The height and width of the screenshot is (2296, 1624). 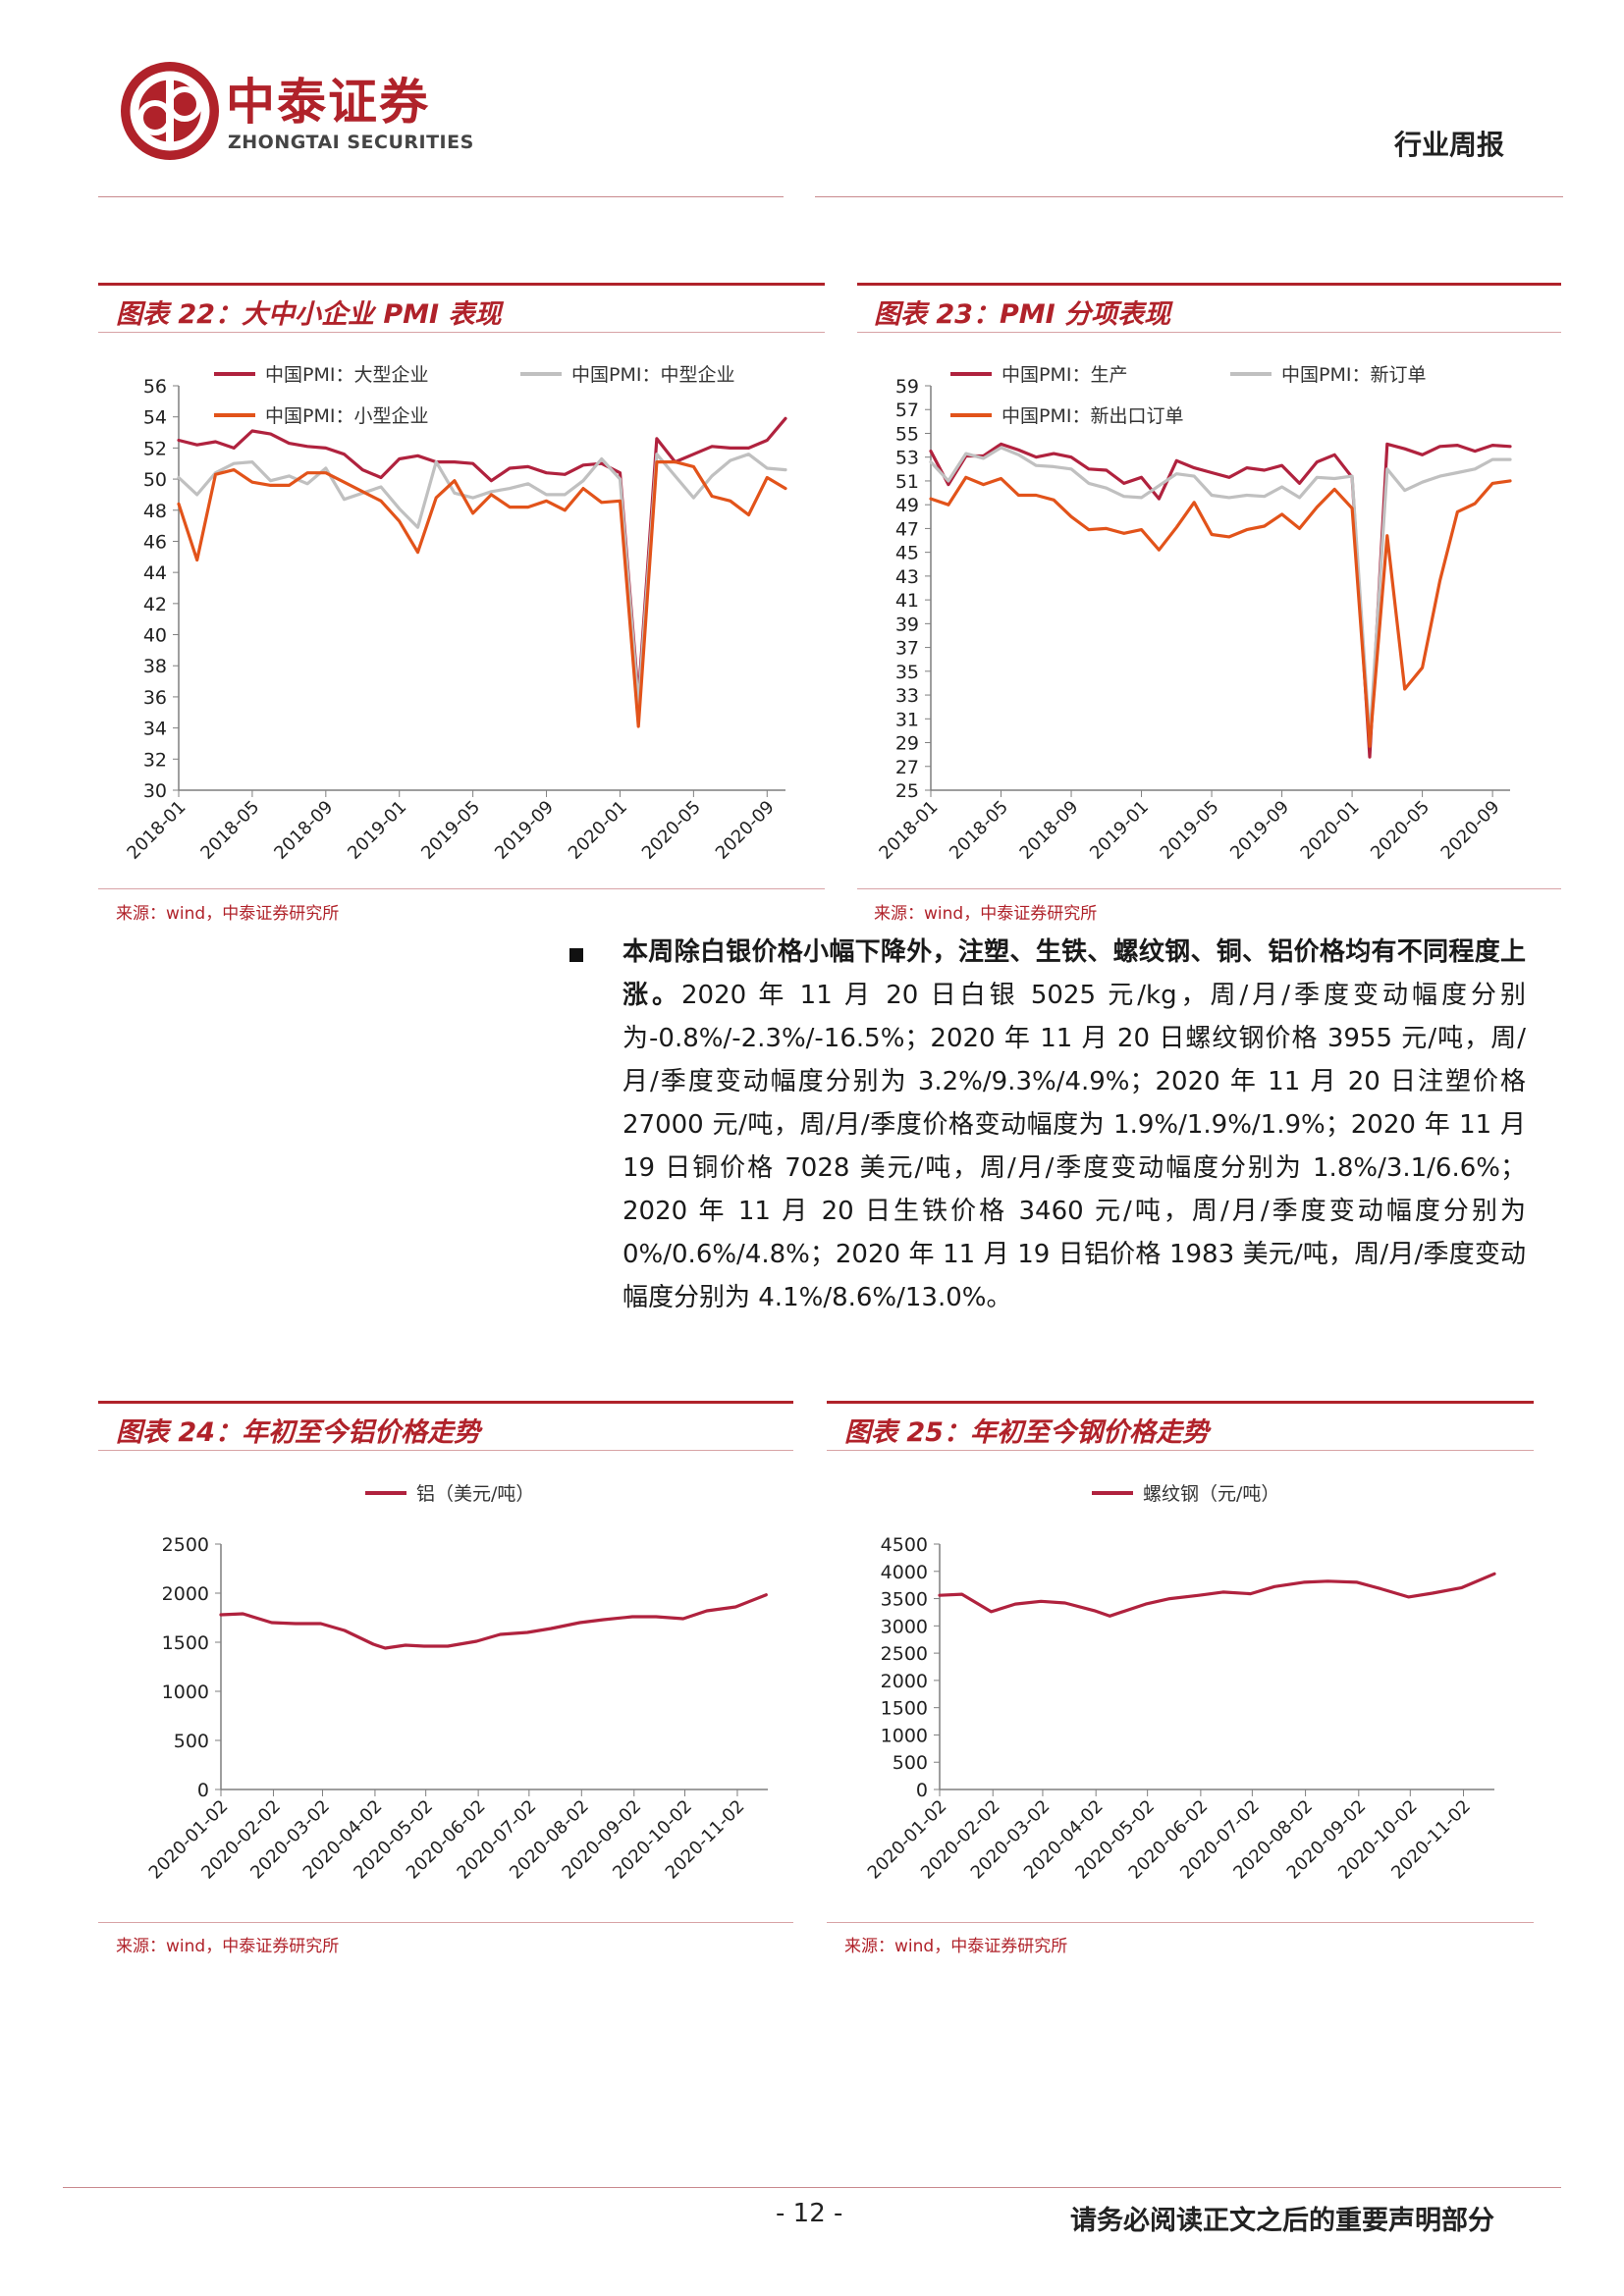 What do you see at coordinates (155, 387) in the screenshot?
I see `fig22-y-tick-label: 56` at bounding box center [155, 387].